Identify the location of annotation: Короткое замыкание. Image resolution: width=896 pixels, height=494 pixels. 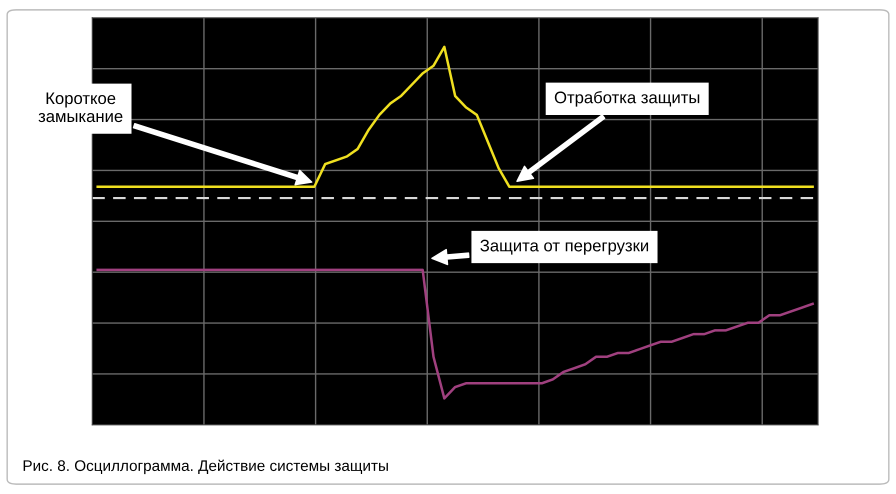
(80, 107).